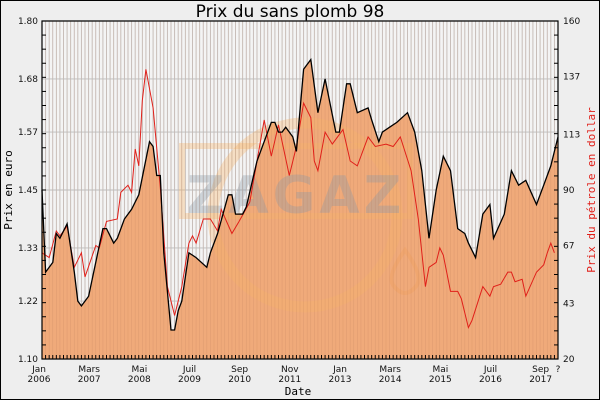 This screenshot has height=400, width=600. What do you see at coordinates (8, 189) in the screenshot?
I see `y-axis-label: Prix en euro` at bounding box center [8, 189].